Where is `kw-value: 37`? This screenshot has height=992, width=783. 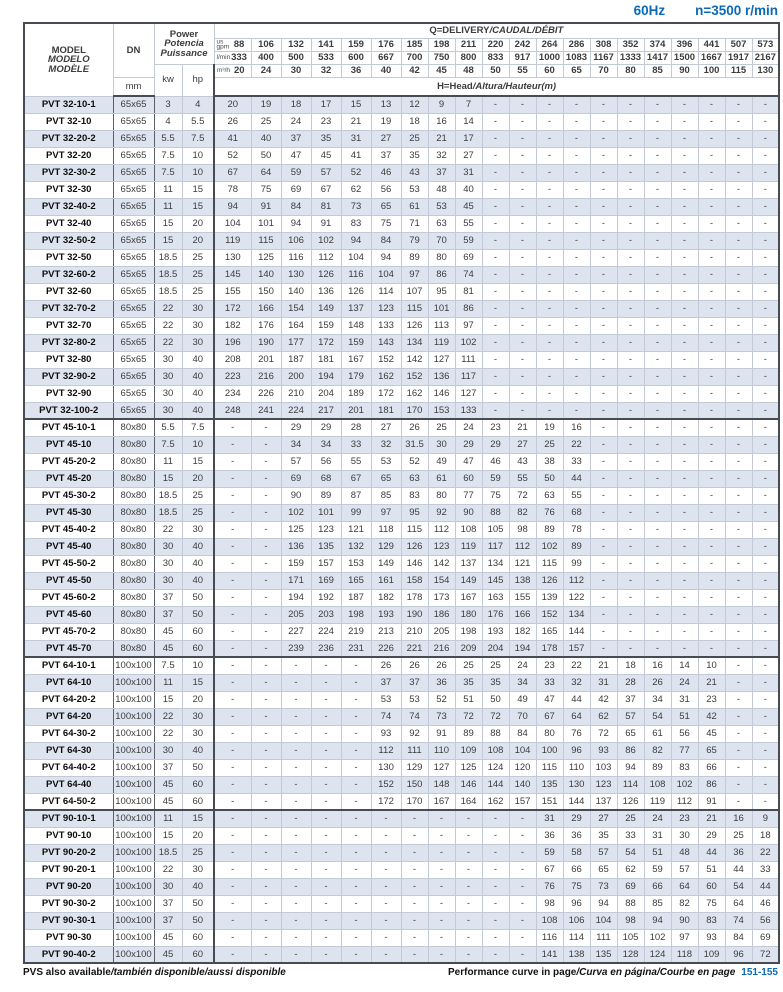 kw-value: 37 is located at coordinates (168, 767).